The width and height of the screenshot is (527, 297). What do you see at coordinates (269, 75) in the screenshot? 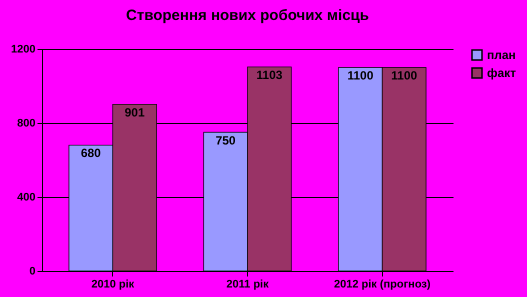
I see `data-label: 1103` at bounding box center [269, 75].